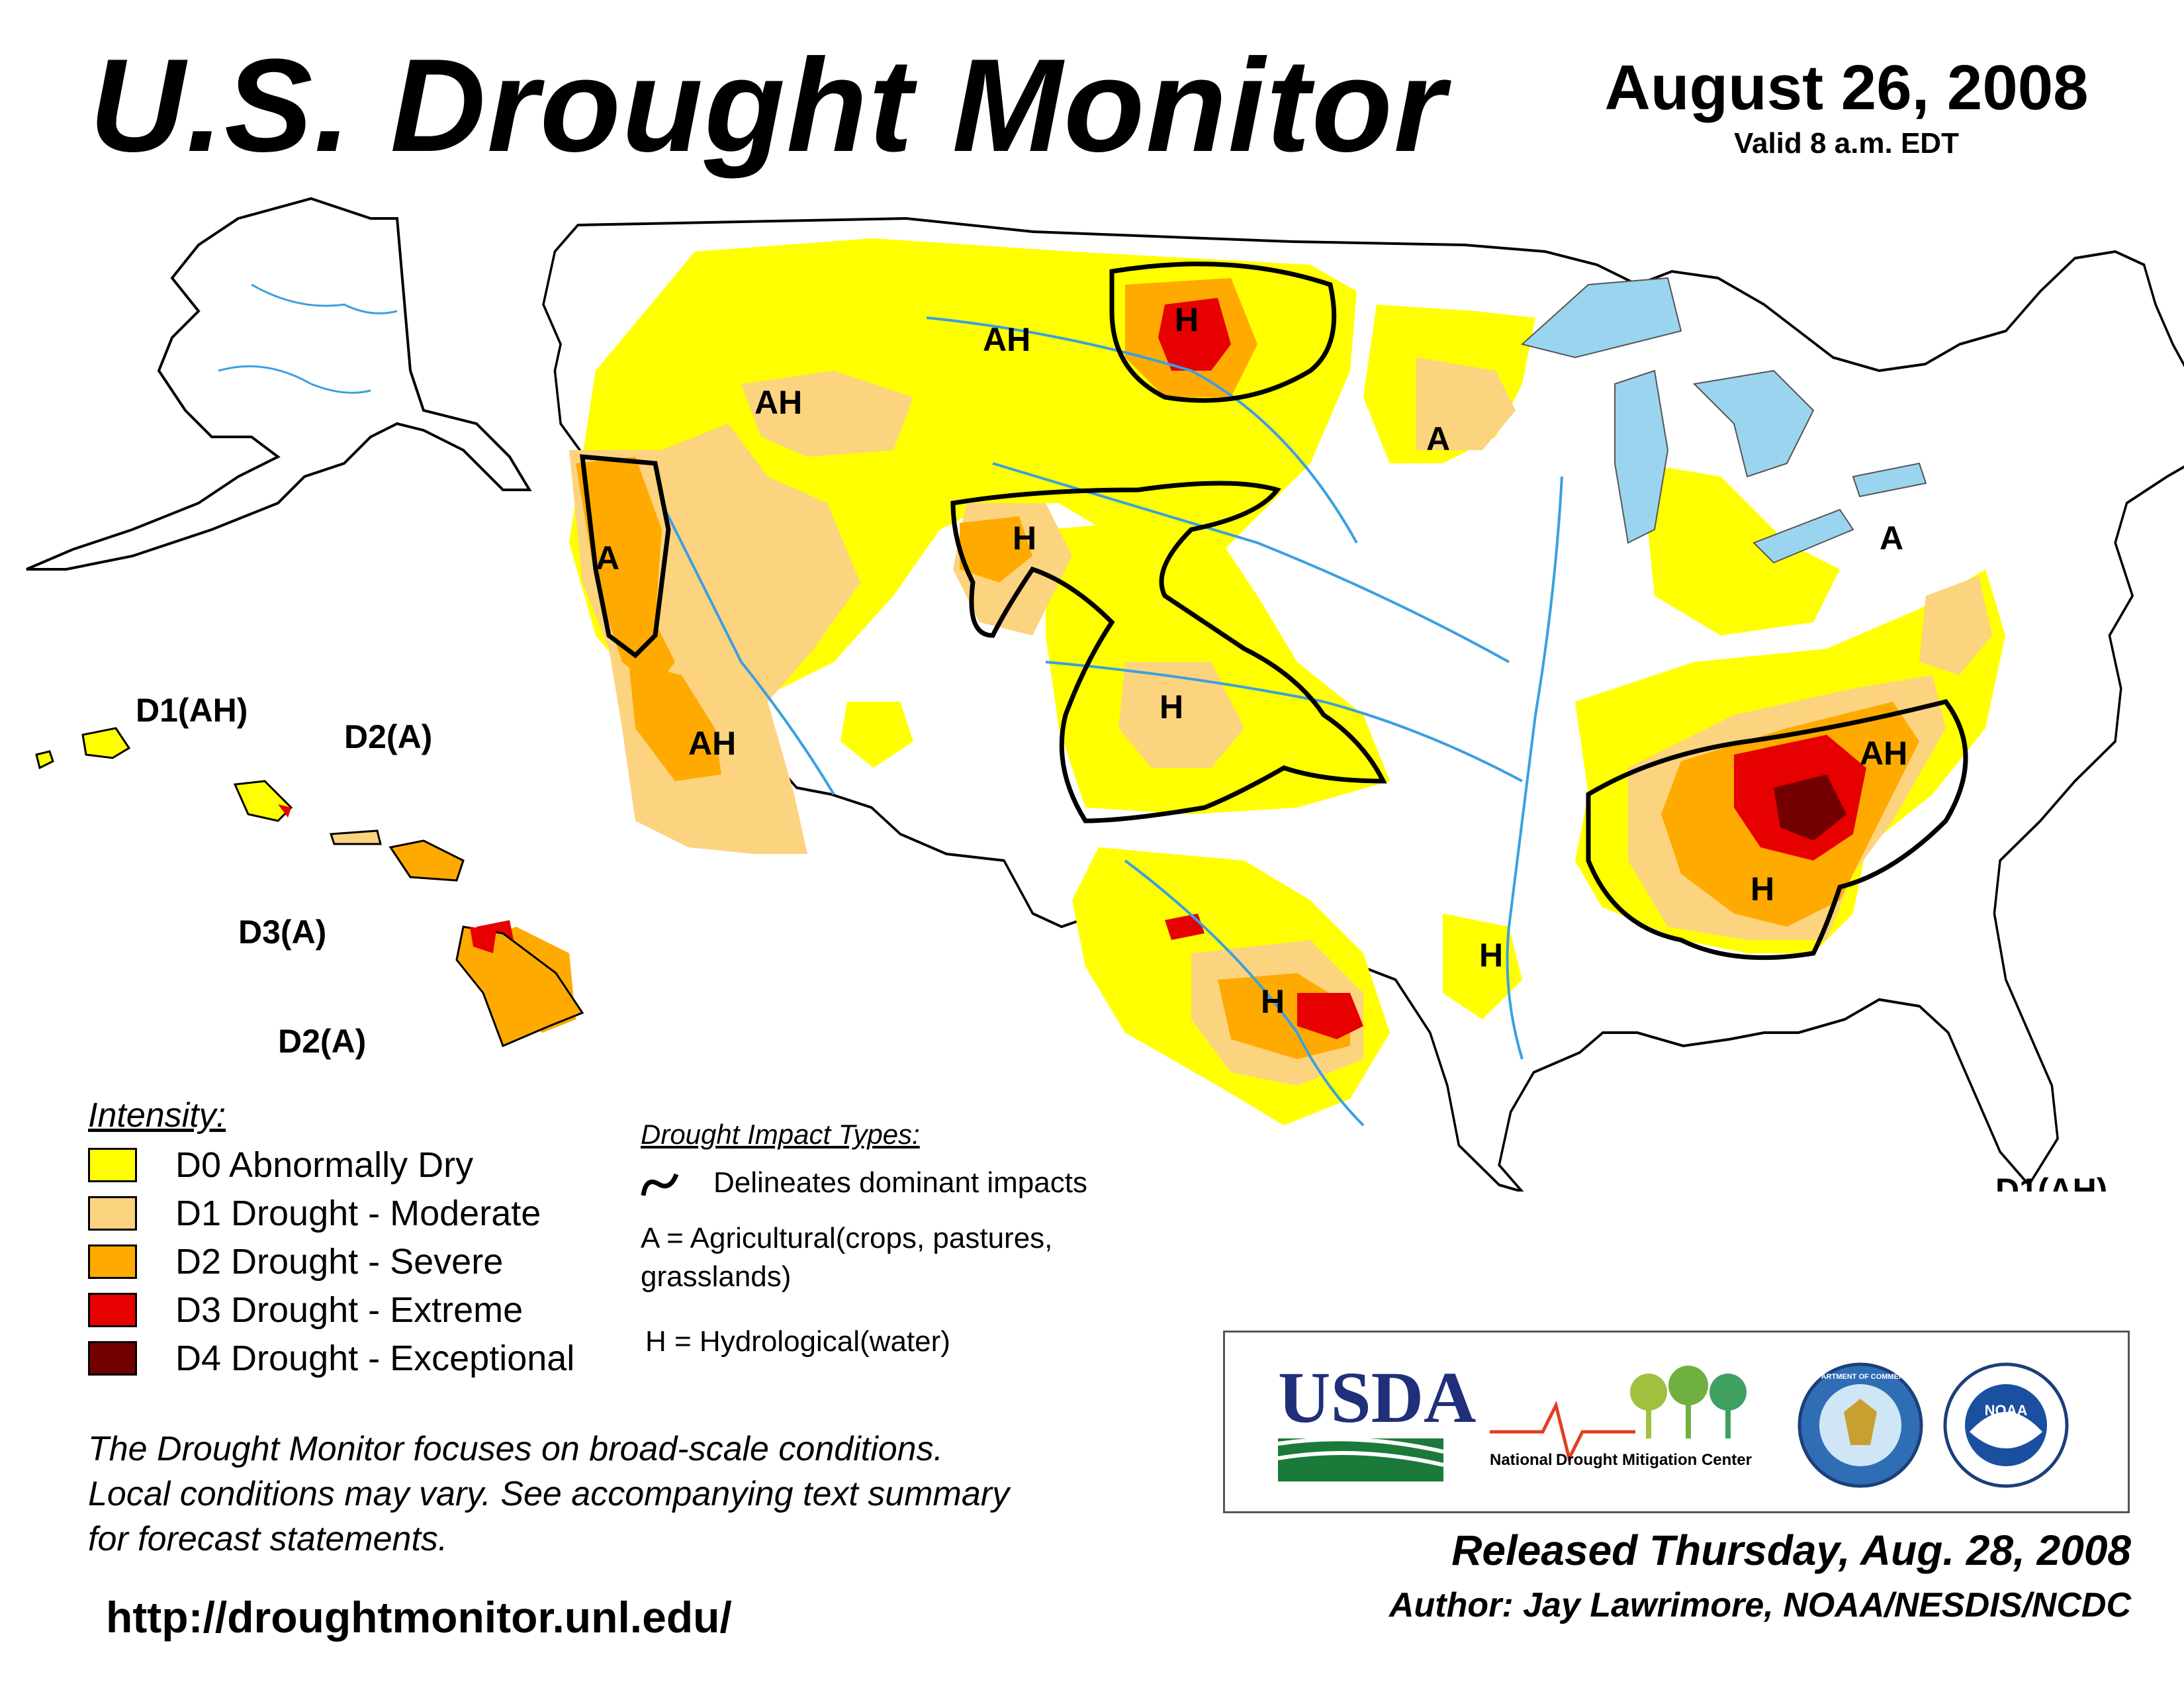 The image size is (2184, 1688). What do you see at coordinates (1846, 87) in the screenshot?
I see `map-date: August 26, 2008` at bounding box center [1846, 87].